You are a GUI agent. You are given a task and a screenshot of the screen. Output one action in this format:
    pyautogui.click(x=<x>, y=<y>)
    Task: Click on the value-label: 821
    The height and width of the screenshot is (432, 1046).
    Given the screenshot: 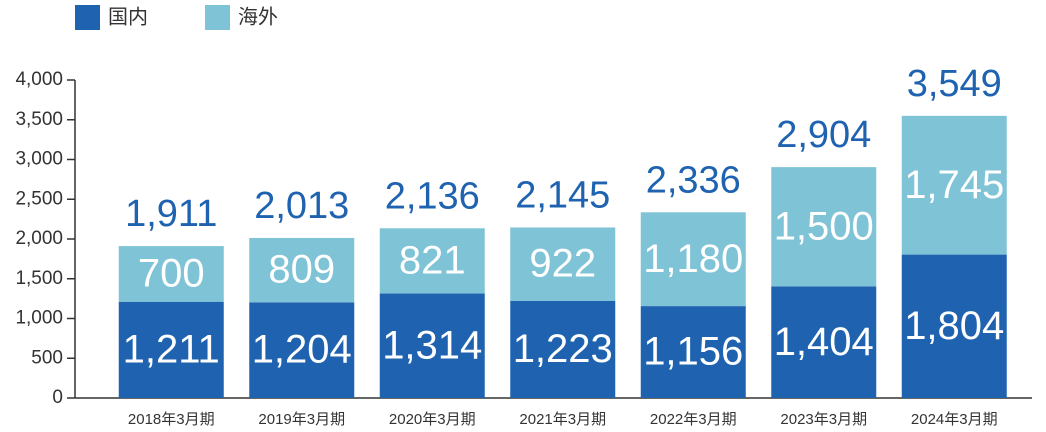 What is the action you would take?
    pyautogui.click(x=432, y=260)
    